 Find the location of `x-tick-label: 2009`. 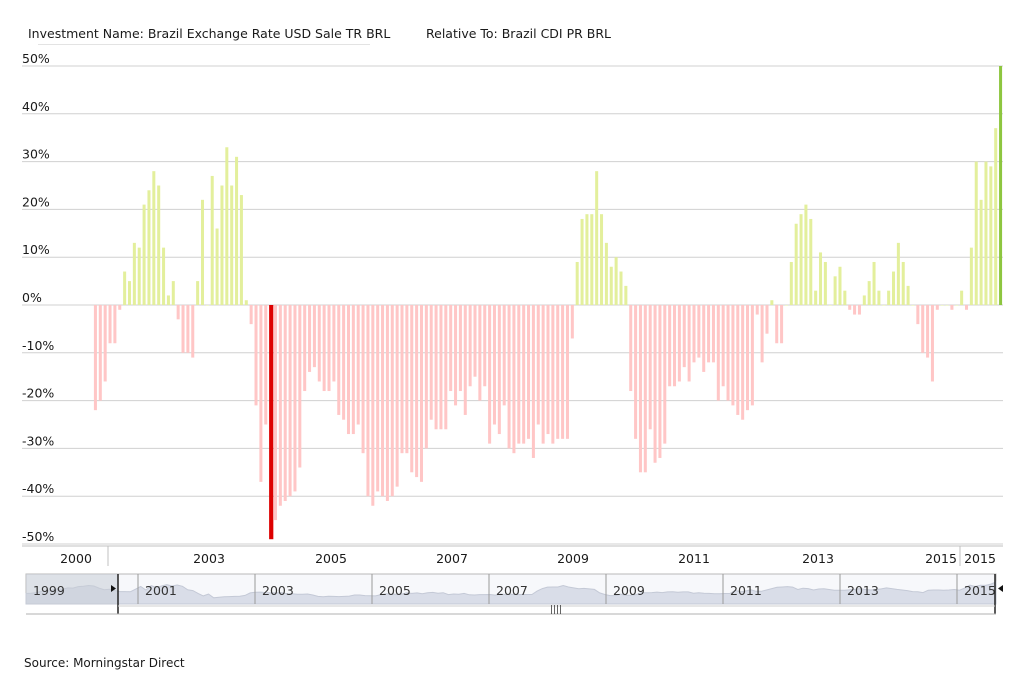

x-tick-label: 2009 is located at coordinates (573, 558).